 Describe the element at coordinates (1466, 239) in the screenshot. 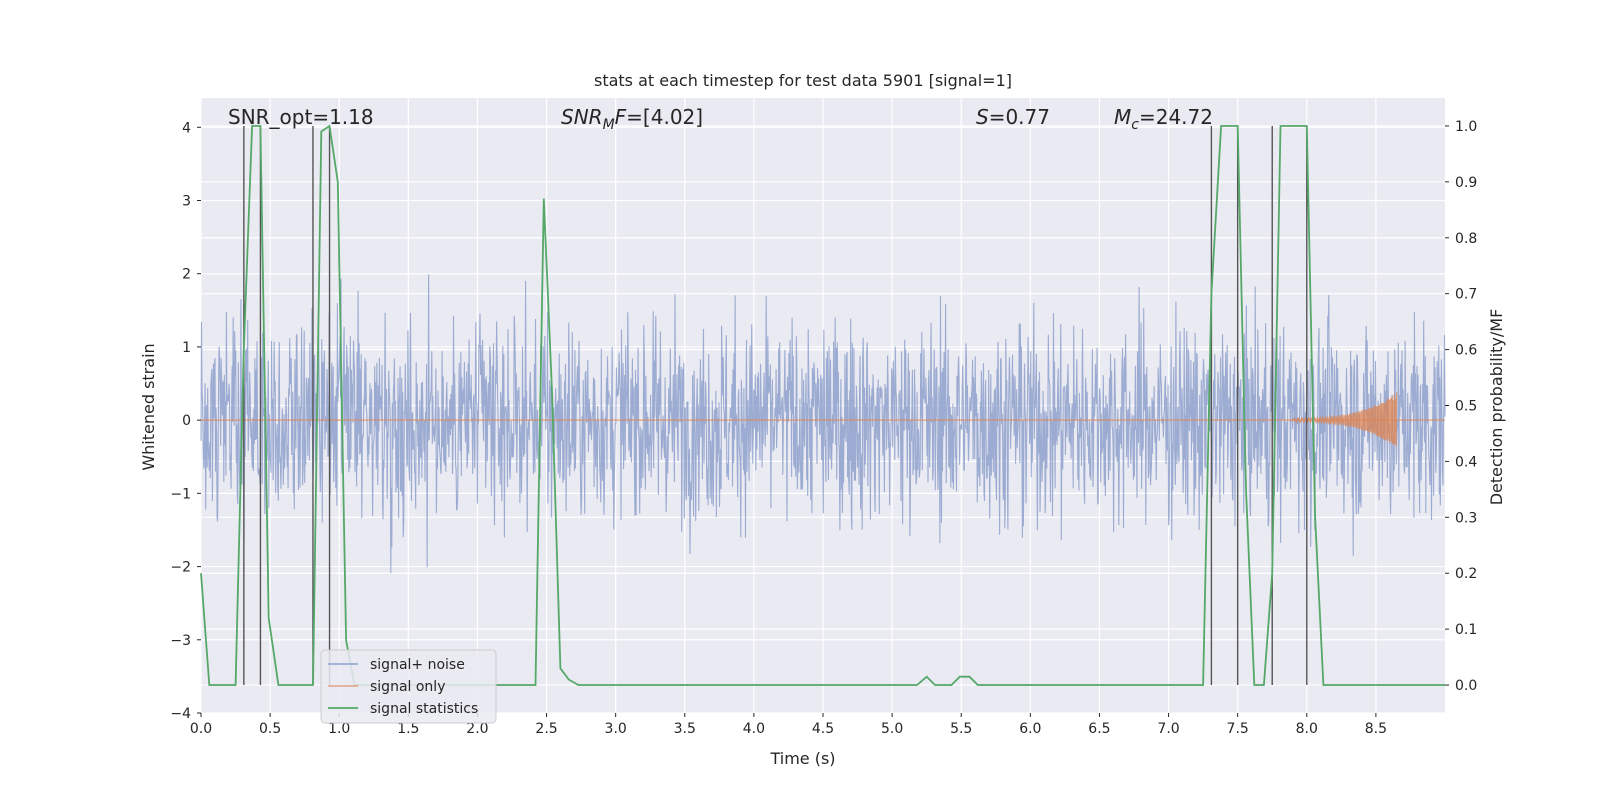

I see `y2-tick-label: 0.8` at that location.